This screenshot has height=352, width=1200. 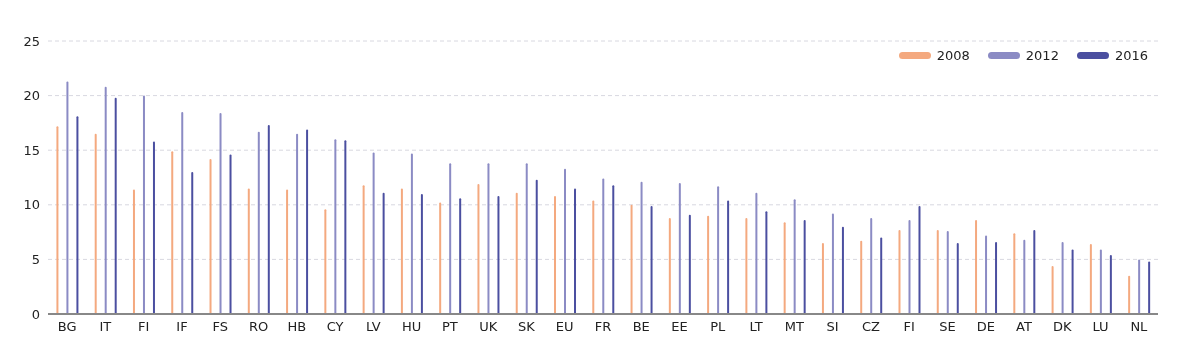 What do you see at coordinates (527, 327) in the screenshot?
I see `x-tick-label: SK` at bounding box center [527, 327].